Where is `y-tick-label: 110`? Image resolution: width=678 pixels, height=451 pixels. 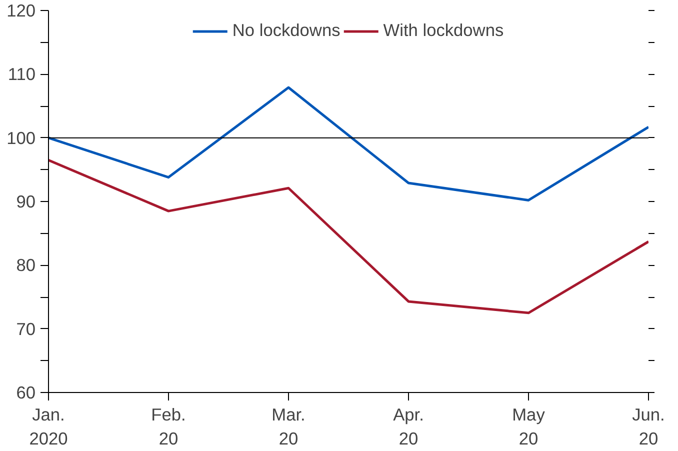
y-tick-label: 110 is located at coordinates (22, 74).